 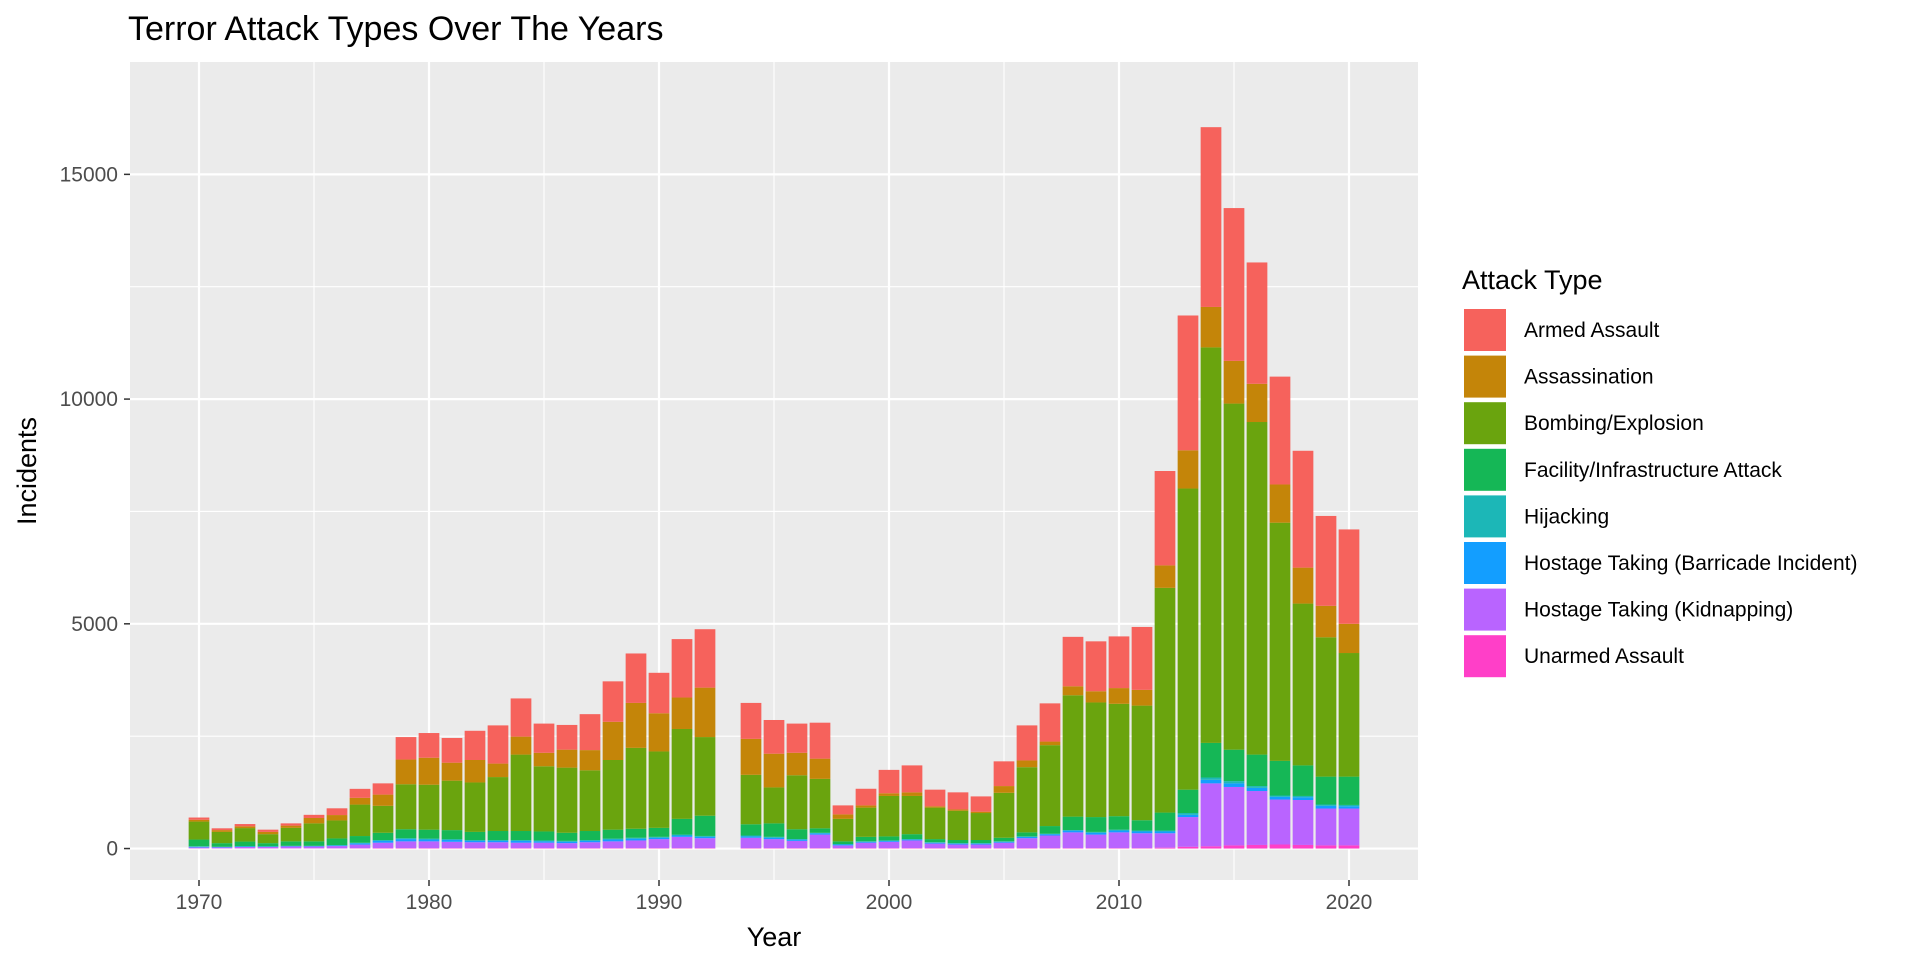 What do you see at coordinates (1690, 563) in the screenshot?
I see `legend-label: Hostage Taking (Barricade Incident)` at bounding box center [1690, 563].